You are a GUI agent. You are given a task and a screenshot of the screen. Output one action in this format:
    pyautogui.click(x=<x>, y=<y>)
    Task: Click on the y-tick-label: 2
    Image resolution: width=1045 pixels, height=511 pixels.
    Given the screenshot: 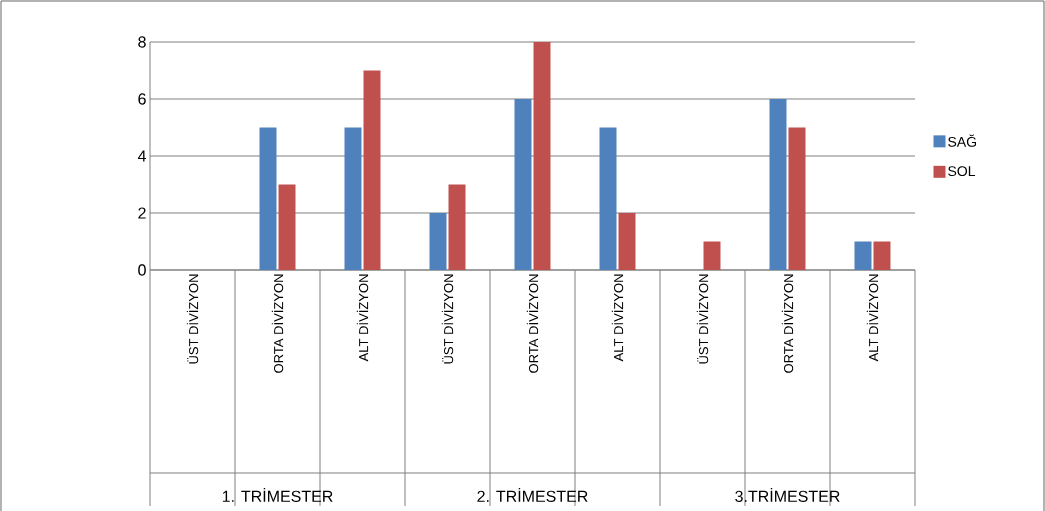 What is the action you would take?
    pyautogui.click(x=142, y=213)
    